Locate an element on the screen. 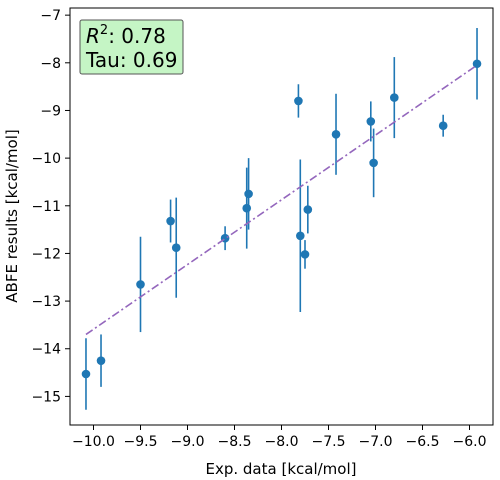 This screenshot has height=480, width=500. stats-box-background is located at coordinates (131, 47).